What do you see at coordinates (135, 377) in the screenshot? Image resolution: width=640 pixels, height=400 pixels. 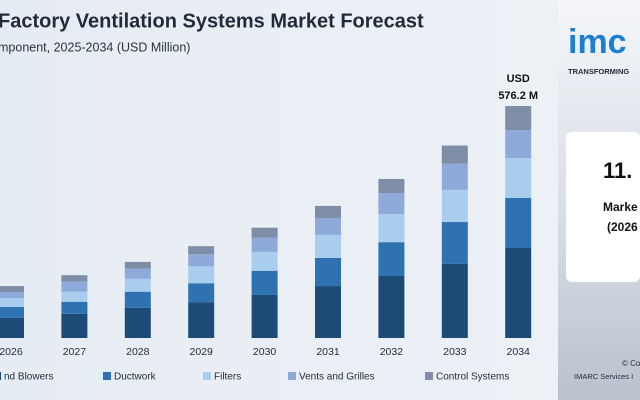 I see `legend-label: Ductwork` at bounding box center [135, 377].